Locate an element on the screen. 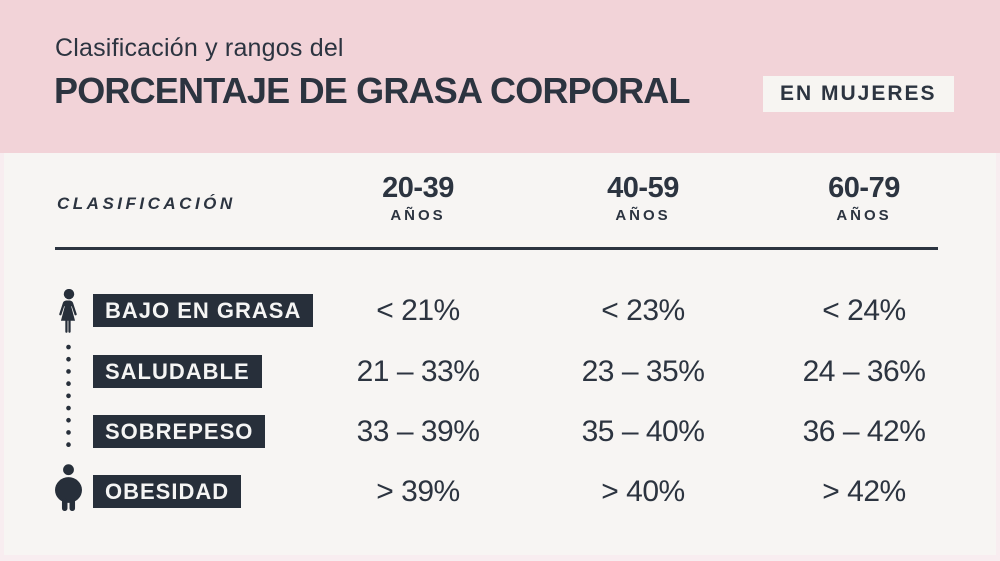 Image resolution: width=1000 pixels, height=561 pixels. row-label-obesidad: OBESIDAD is located at coordinates (167, 491).